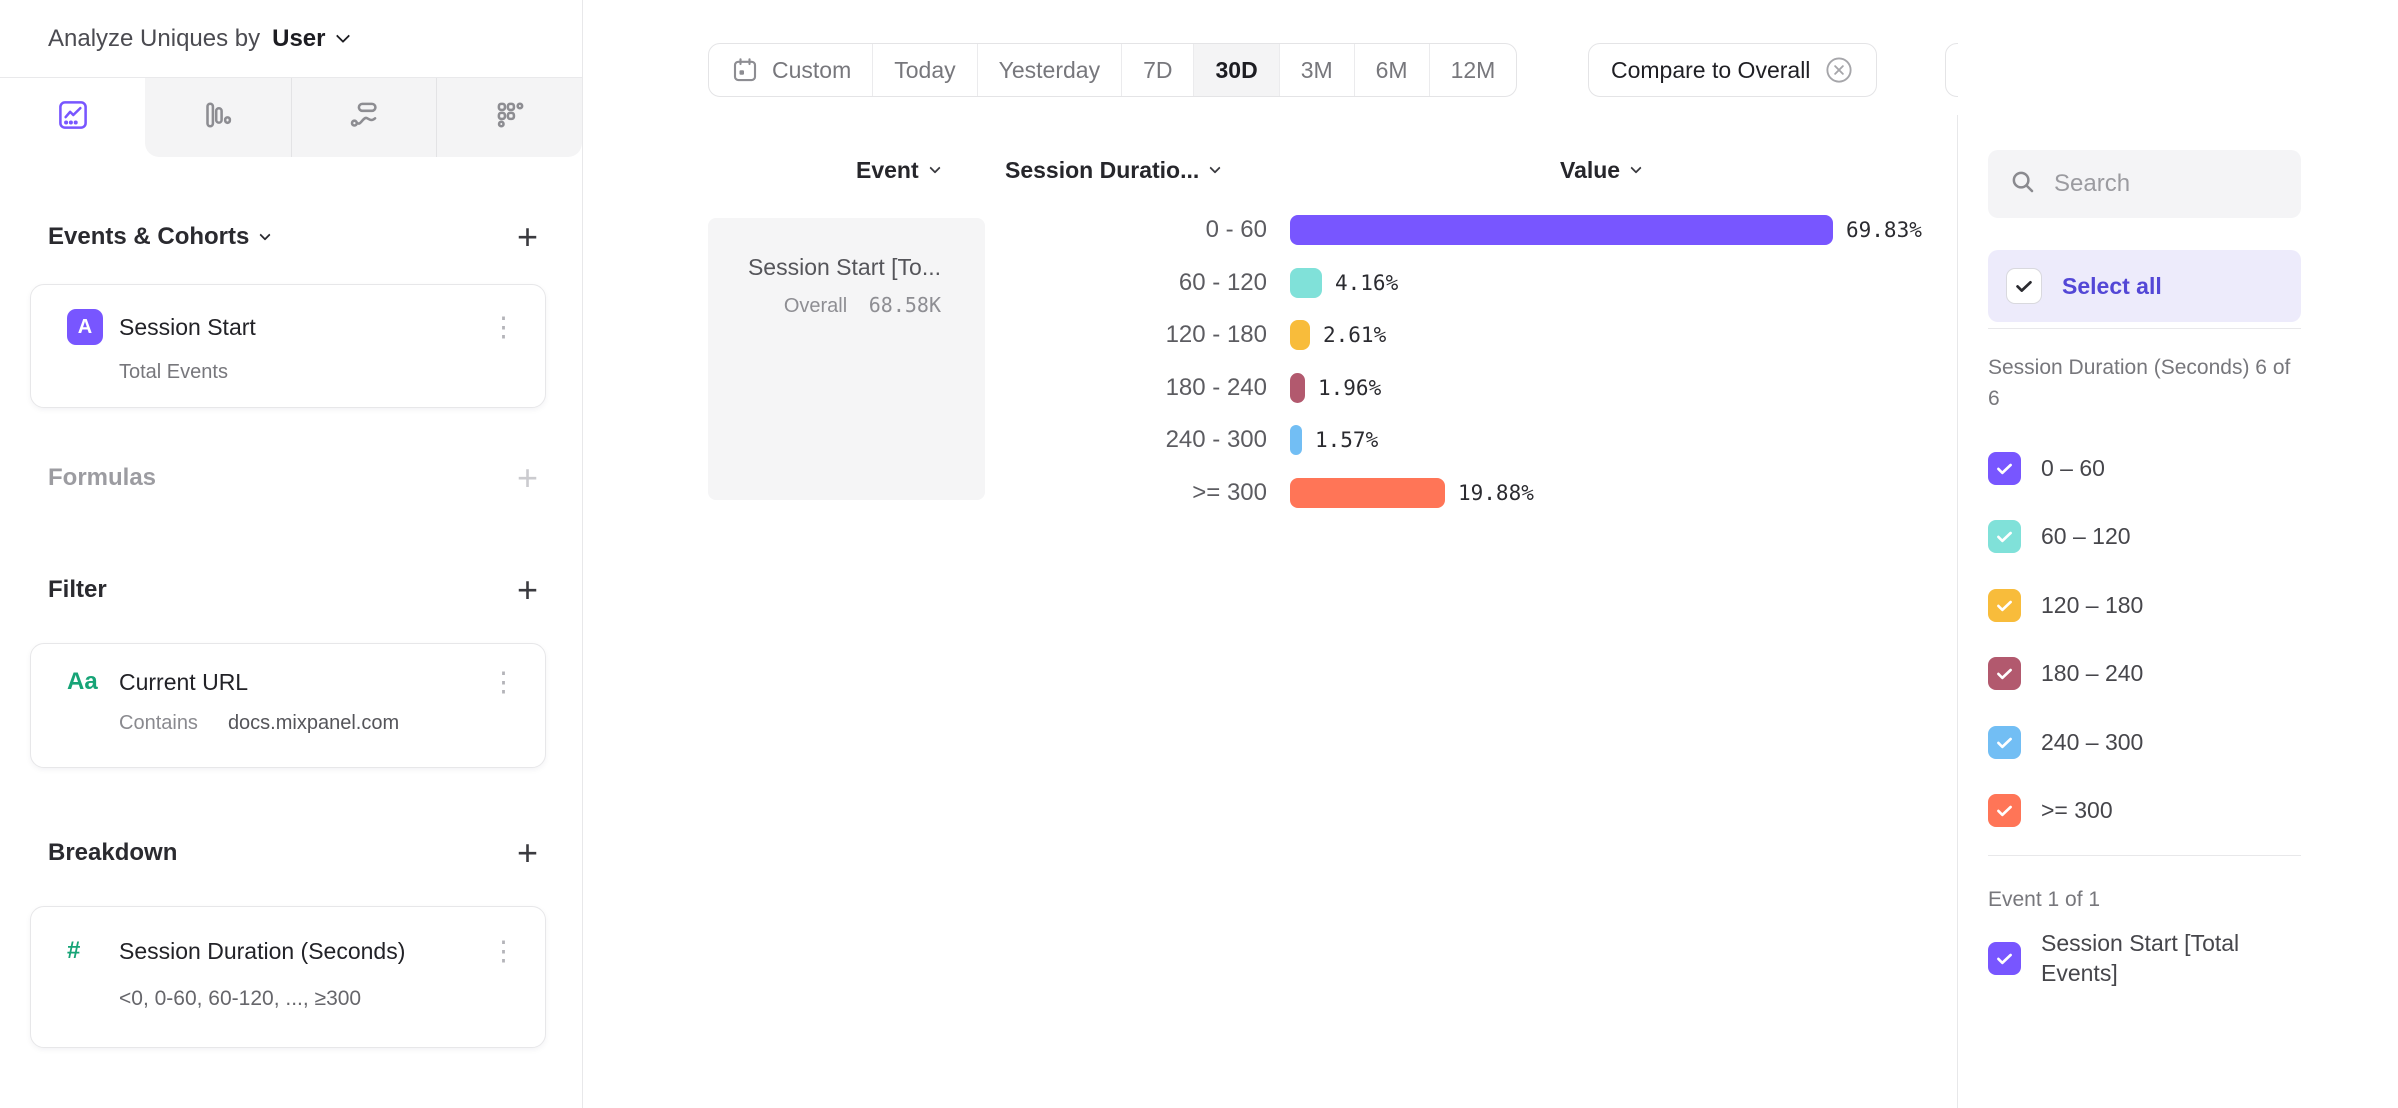 The width and height of the screenshot is (2398, 1108). What do you see at coordinates (291, 237) in the screenshot?
I see `events-section-header: Events & Cohorts +` at bounding box center [291, 237].